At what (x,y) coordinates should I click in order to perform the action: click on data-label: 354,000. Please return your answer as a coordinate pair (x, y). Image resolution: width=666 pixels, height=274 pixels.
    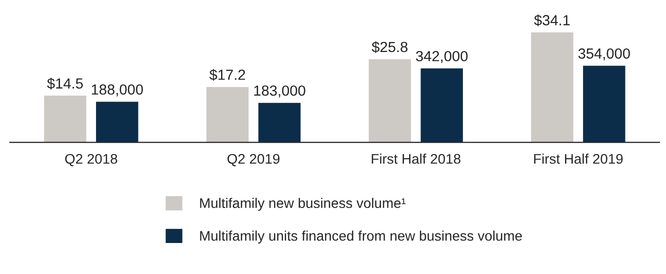
    Looking at the image, I should click on (604, 54).